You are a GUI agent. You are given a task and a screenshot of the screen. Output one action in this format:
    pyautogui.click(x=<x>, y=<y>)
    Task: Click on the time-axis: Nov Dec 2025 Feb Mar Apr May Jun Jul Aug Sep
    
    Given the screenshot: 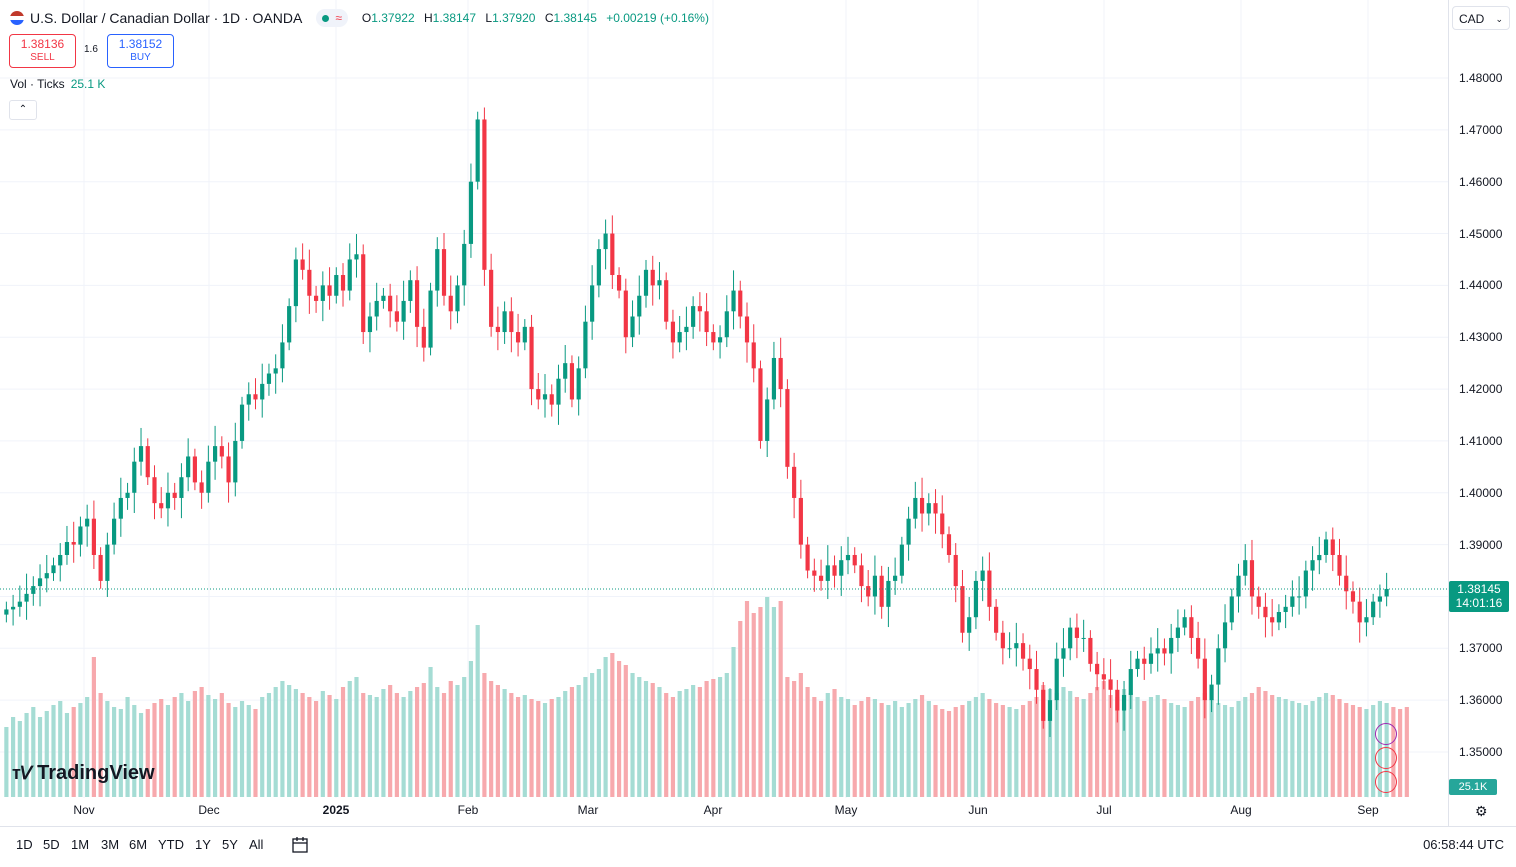 What is the action you would take?
    pyautogui.click(x=724, y=811)
    